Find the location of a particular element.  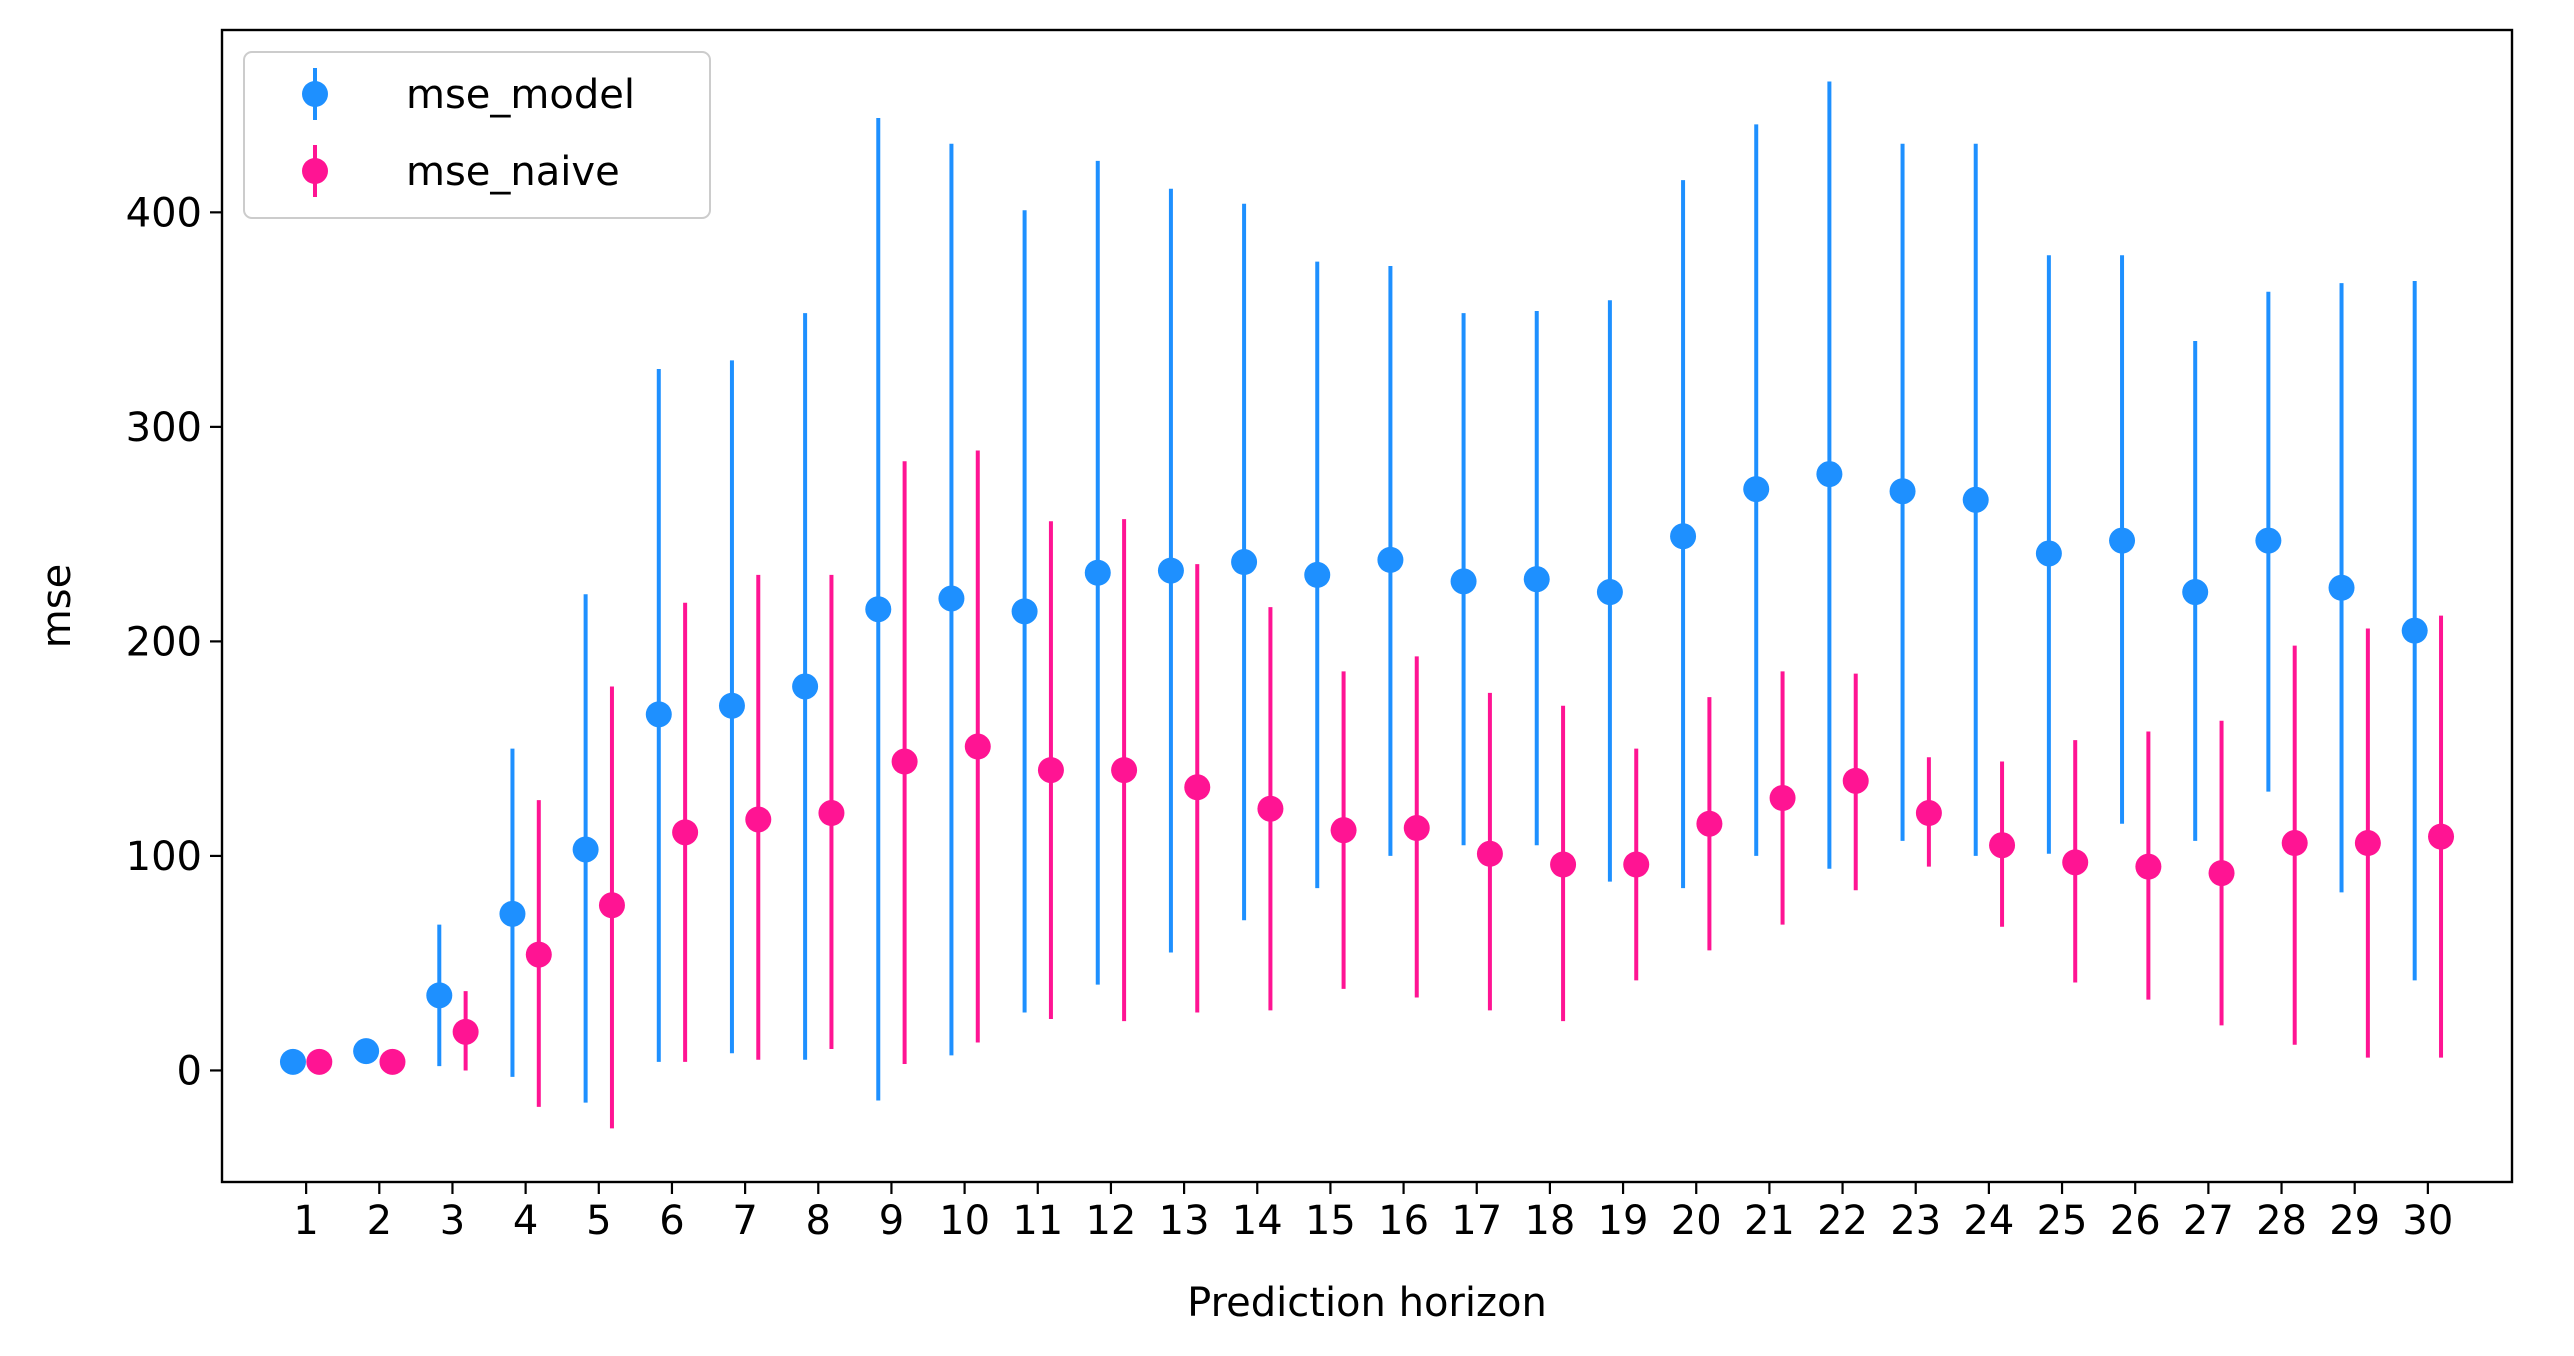

x-tick-label: 29 is located at coordinates (2354, 1221).